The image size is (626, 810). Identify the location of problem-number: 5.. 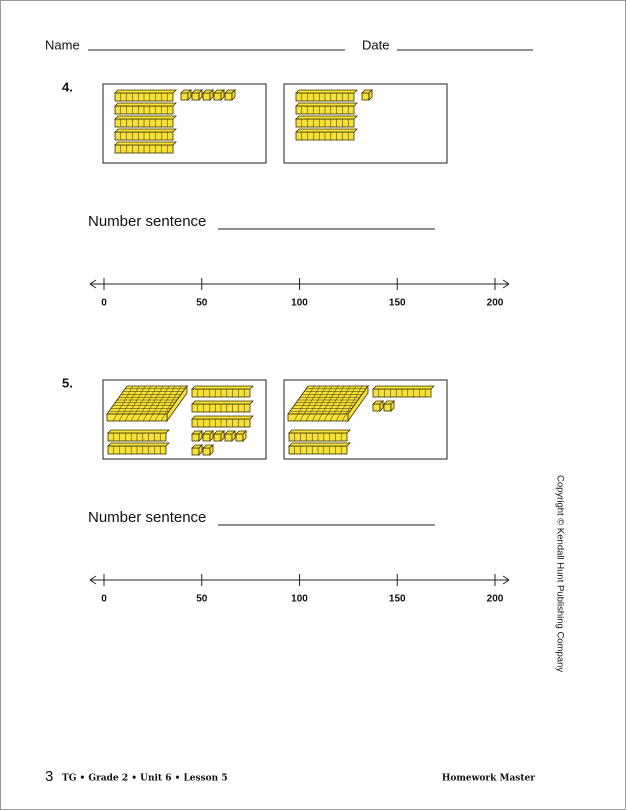
(67, 382).